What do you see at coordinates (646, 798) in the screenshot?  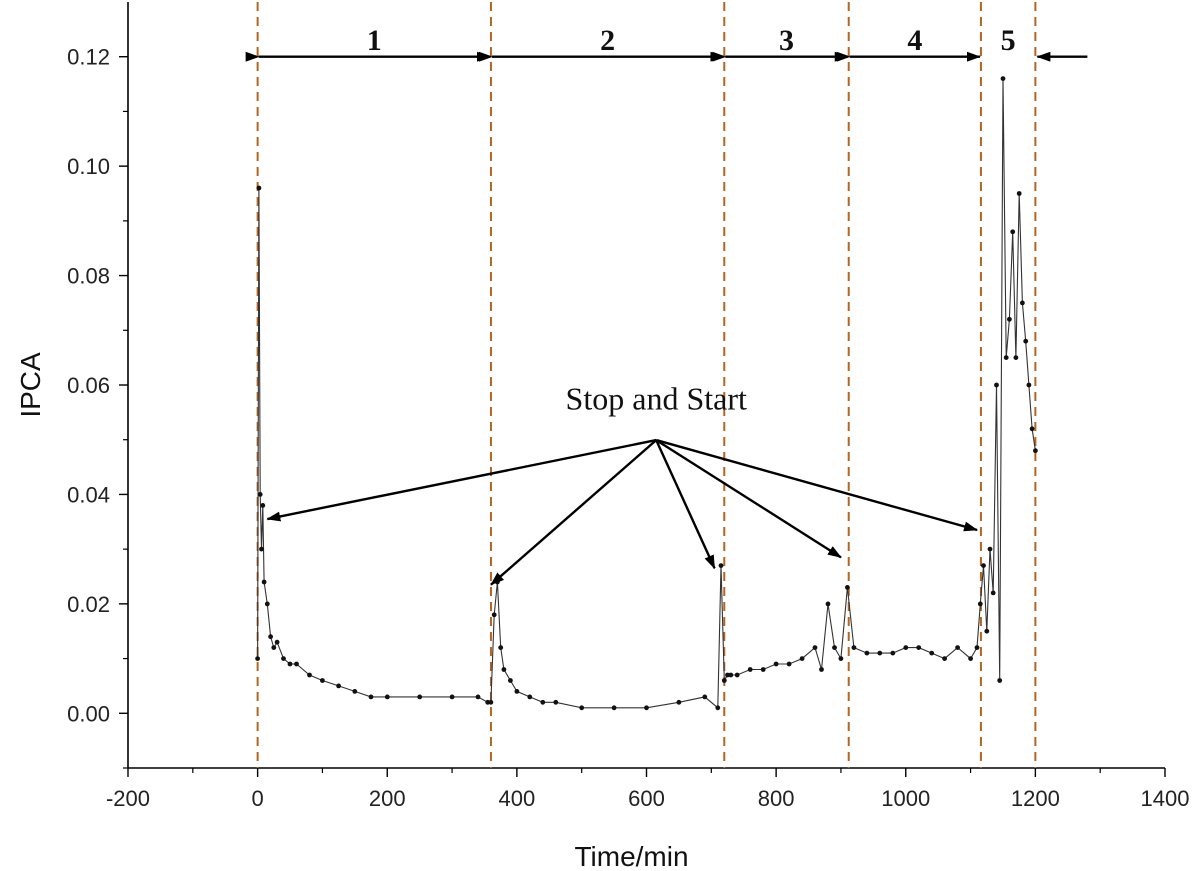 I see `x-tick-label: 600` at bounding box center [646, 798].